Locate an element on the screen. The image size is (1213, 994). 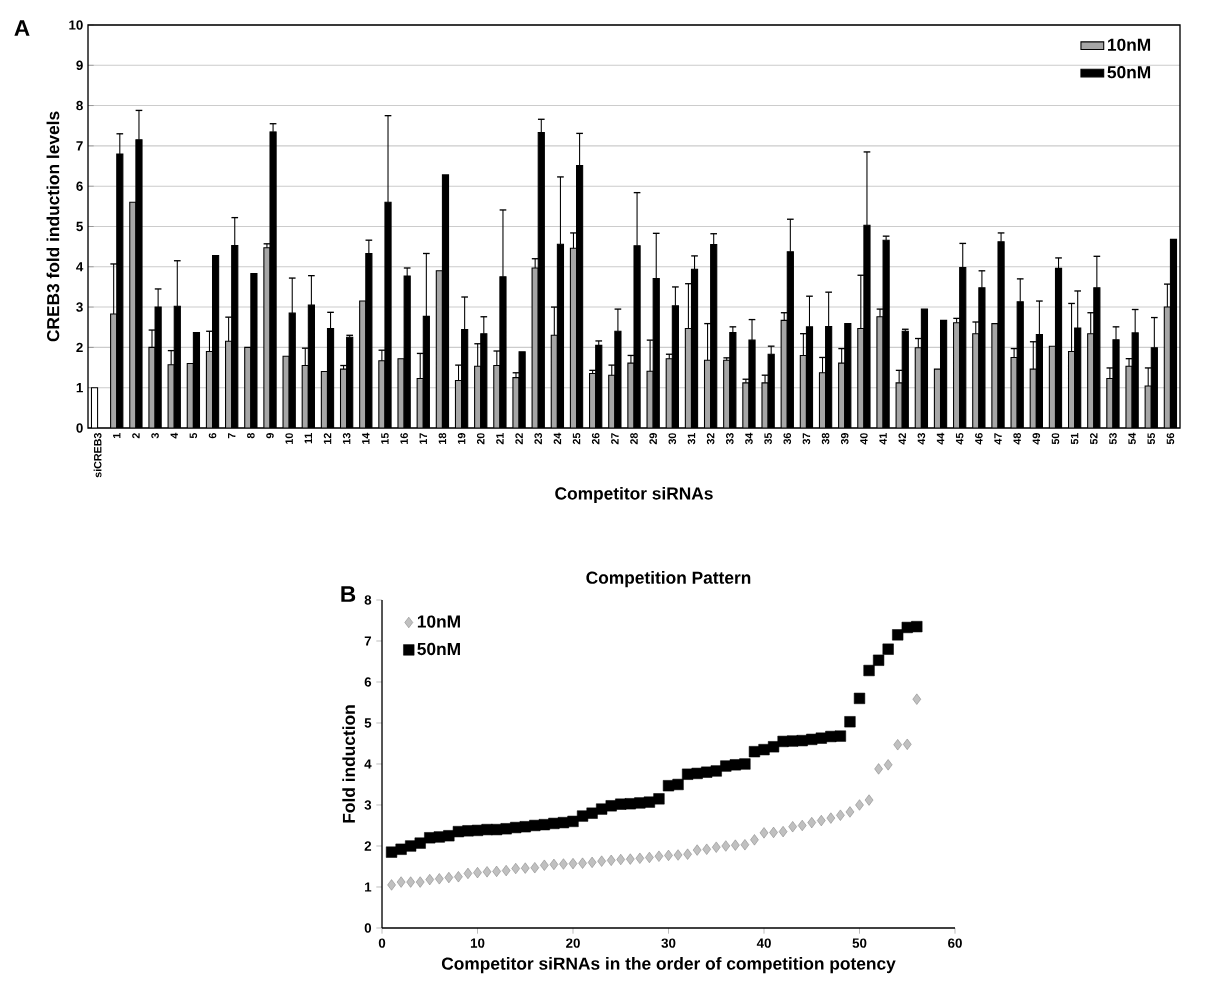
y-tick-label: 3 is located at coordinates (79, 307).